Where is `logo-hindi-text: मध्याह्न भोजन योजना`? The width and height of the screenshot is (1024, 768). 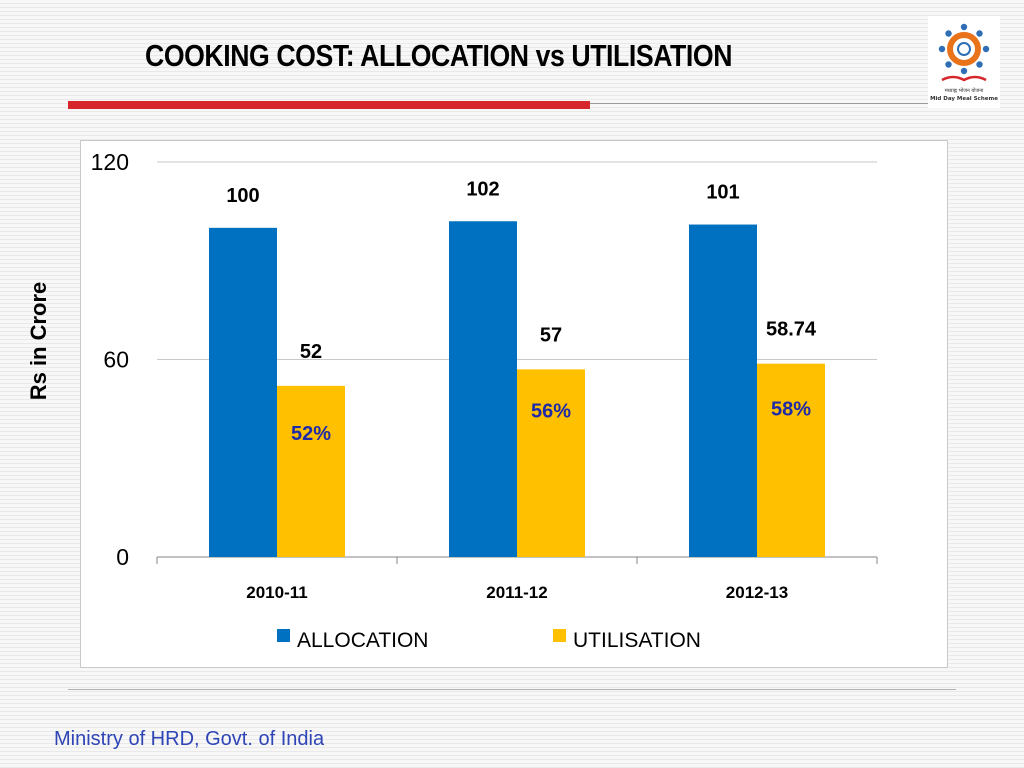 logo-hindi-text: मध्याह्न भोजन योजना is located at coordinates (964, 90).